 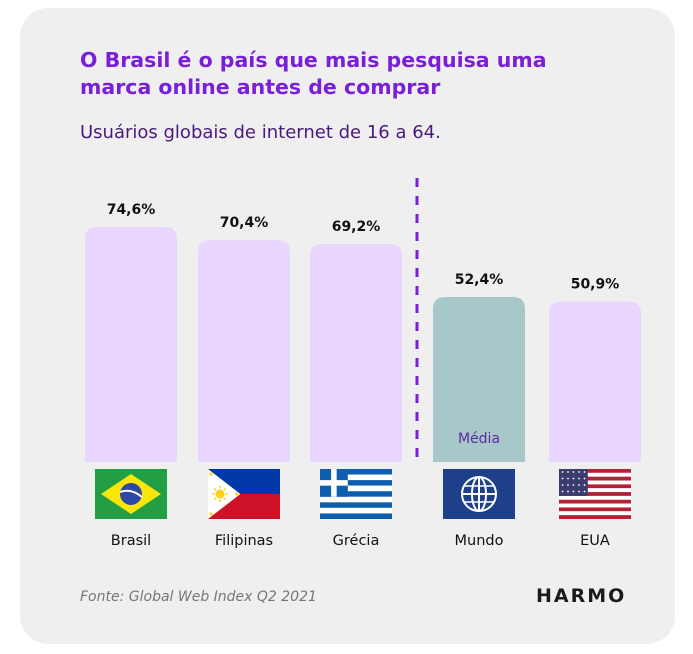 What do you see at coordinates (244, 351) in the screenshot?
I see `bar-filipinas` at bounding box center [244, 351].